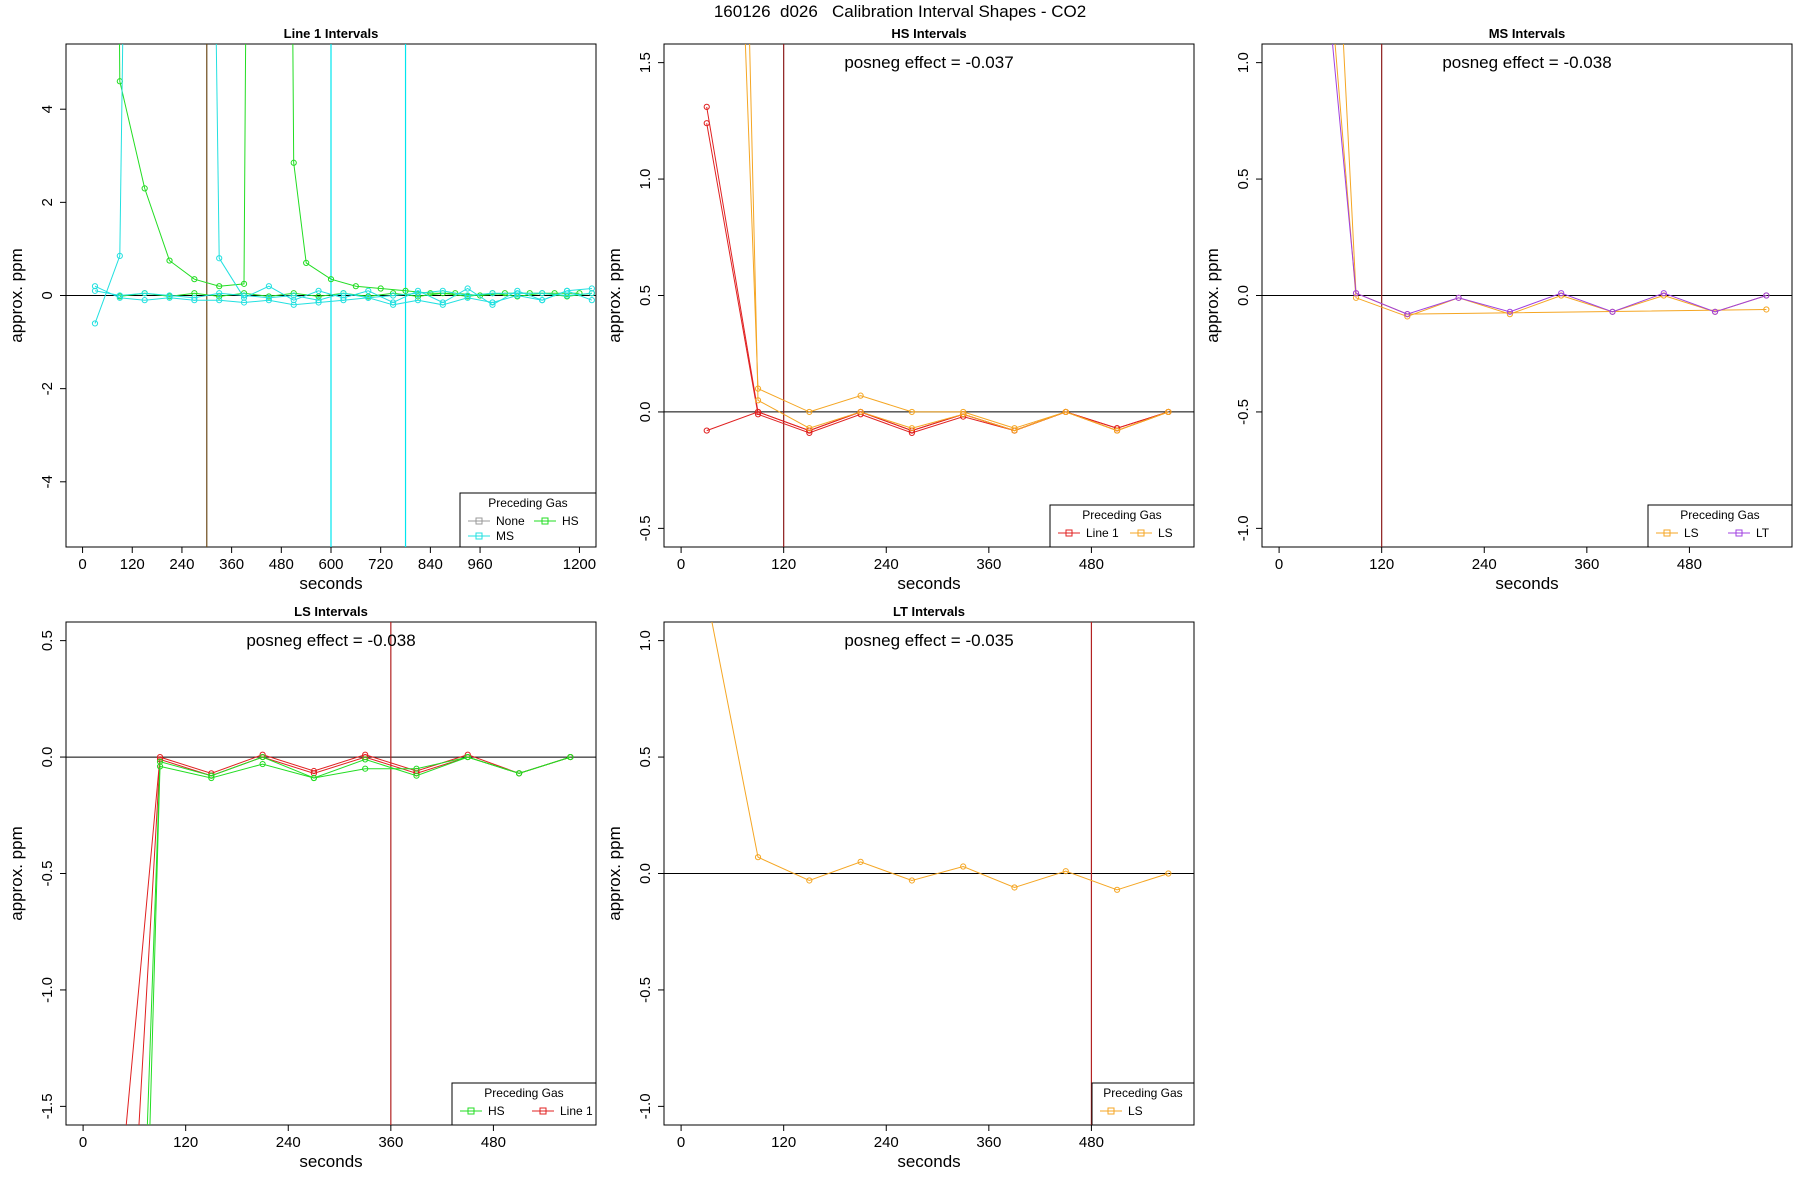 This screenshot has width=1800, height=1200. What do you see at coordinates (510, 521) in the screenshot?
I see `legend-entry-label: None` at bounding box center [510, 521].